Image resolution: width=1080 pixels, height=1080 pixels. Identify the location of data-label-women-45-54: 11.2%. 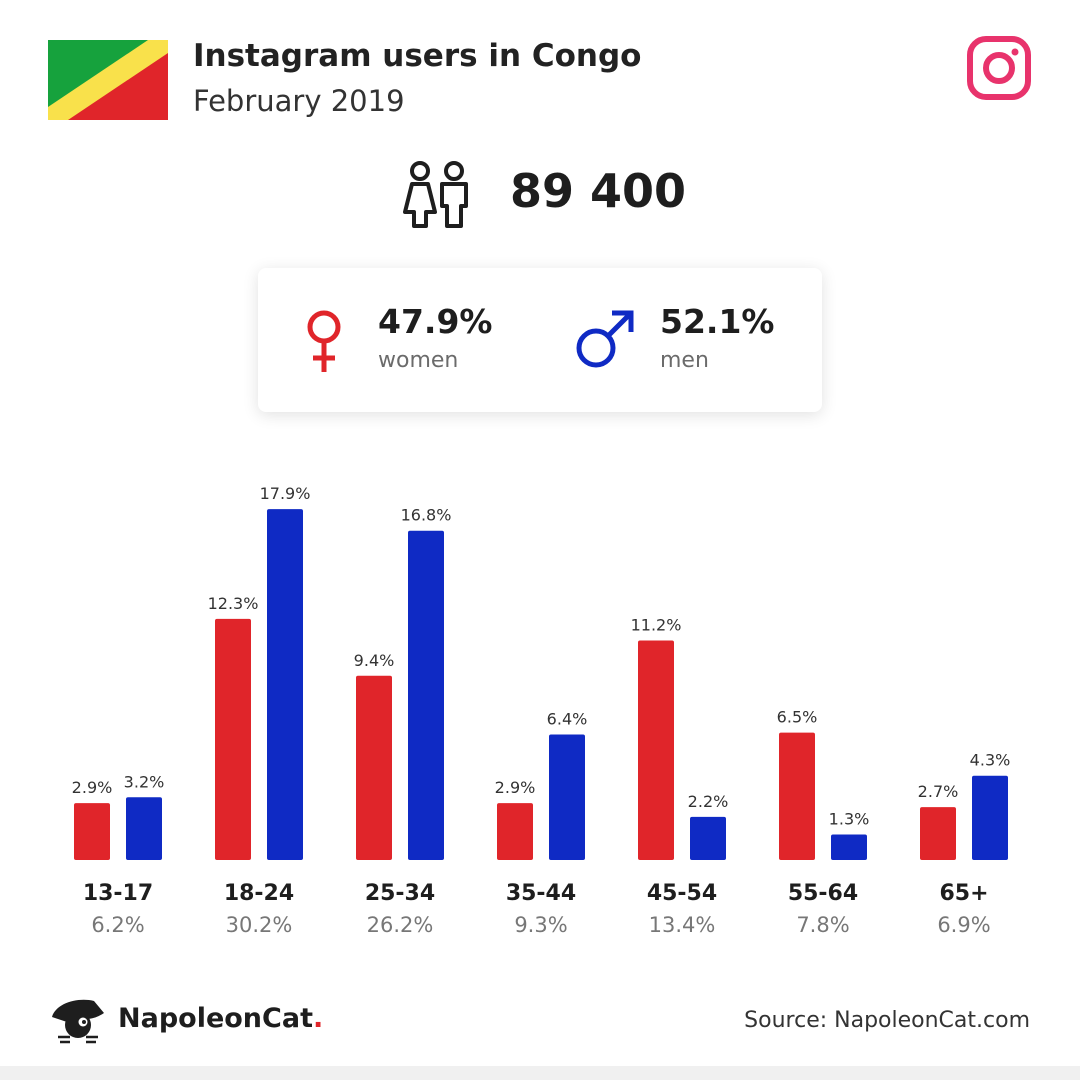
(656, 624).